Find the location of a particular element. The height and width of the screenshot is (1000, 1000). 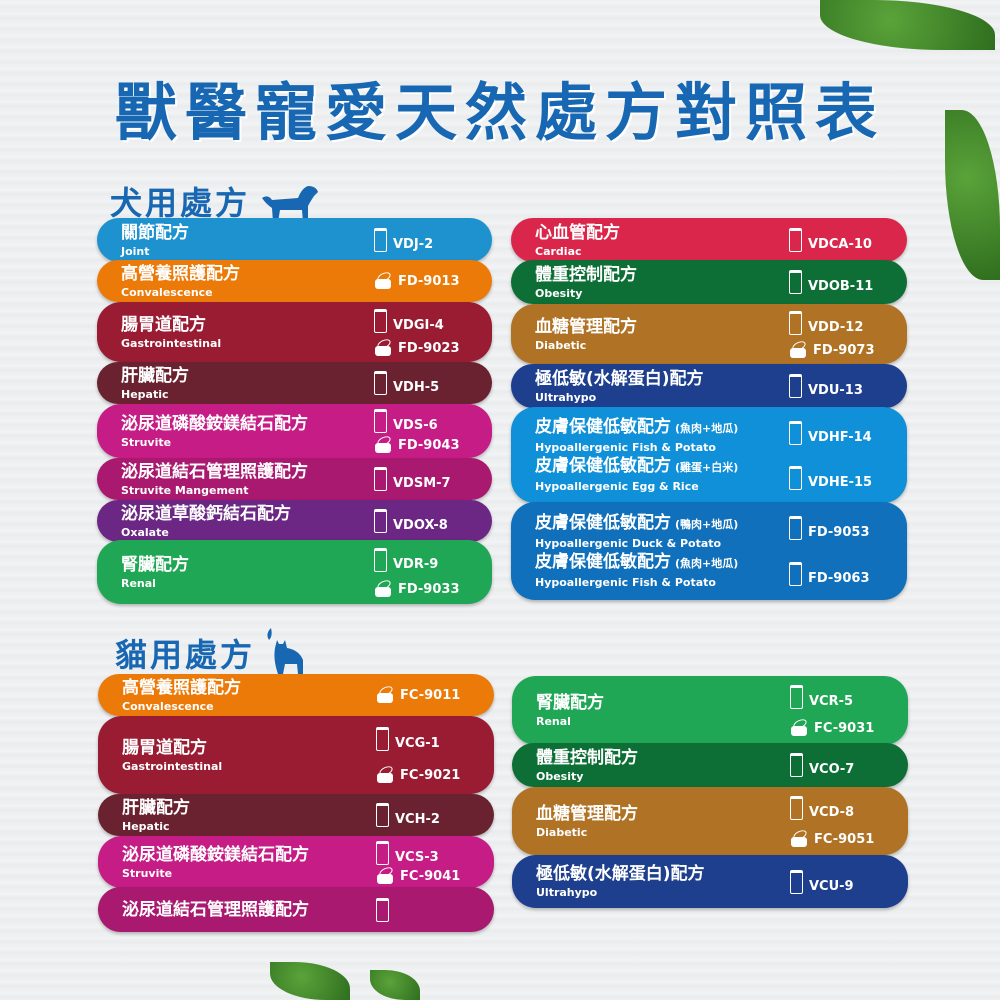

formula-card: 心血管配方 Cardiac VDCA-10 is located at coordinates (709, 240).